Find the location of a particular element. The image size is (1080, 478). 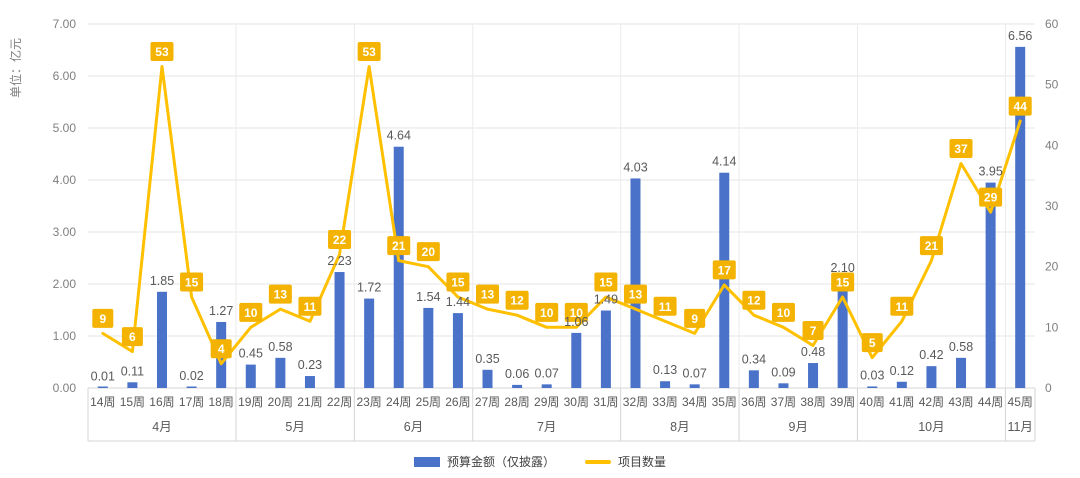

week-label: 33周 is located at coordinates (664, 402).